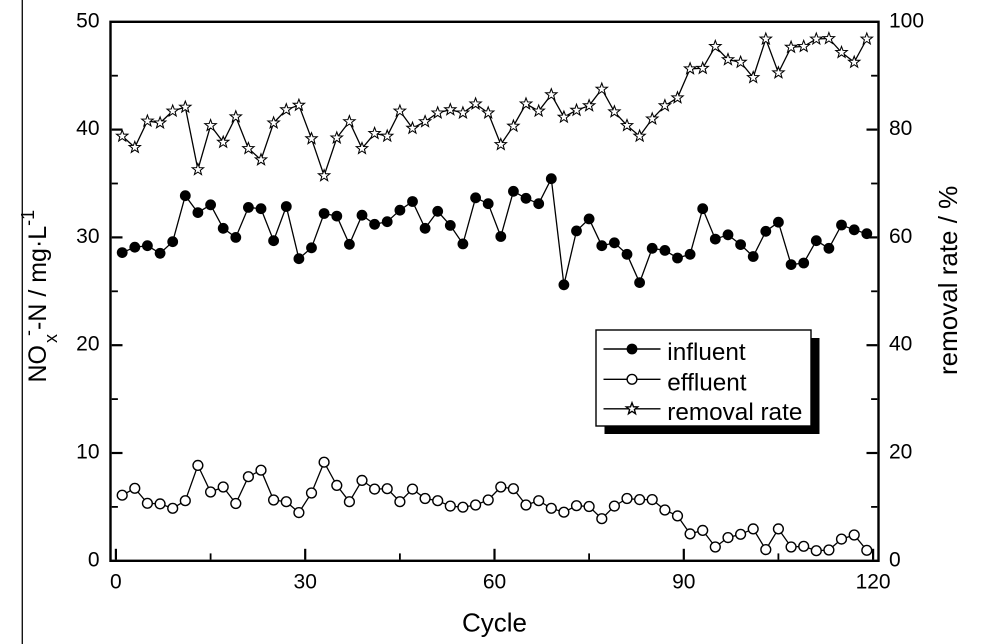 This screenshot has width=986, height=644. I want to click on svg-text: 120, so click(873, 581).